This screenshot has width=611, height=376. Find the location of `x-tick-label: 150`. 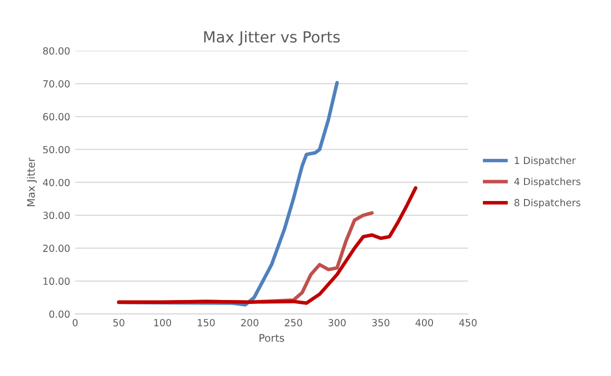

x-tick-label: 150 is located at coordinates (206, 322).